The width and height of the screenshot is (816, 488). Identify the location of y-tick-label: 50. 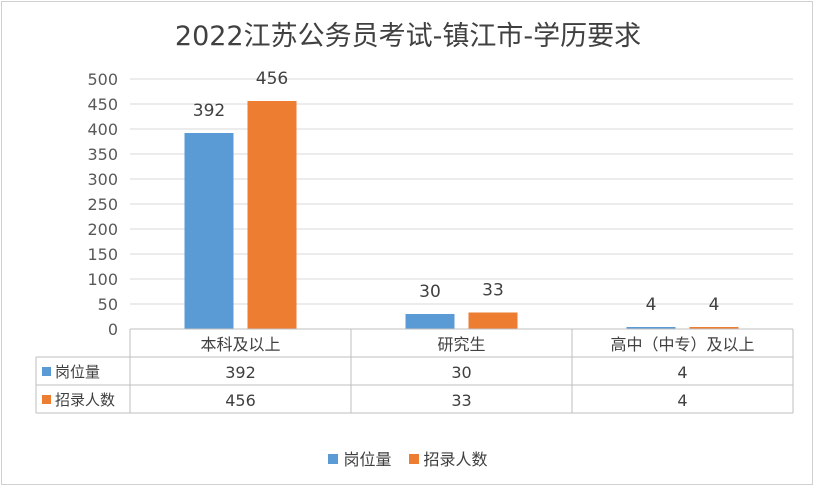
(108, 304).